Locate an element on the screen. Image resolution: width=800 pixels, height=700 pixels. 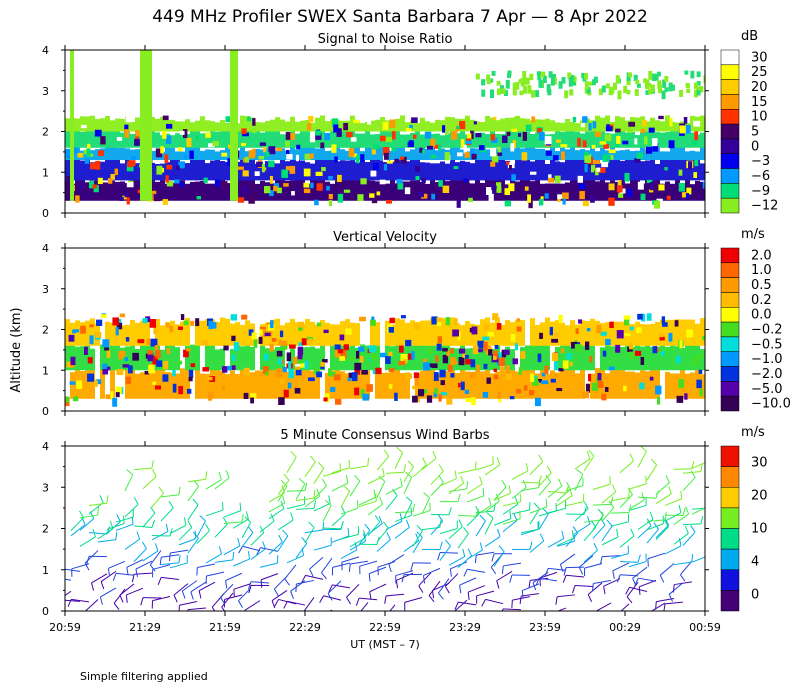
x-tick-label: 00:29 is located at coordinates (625, 627).